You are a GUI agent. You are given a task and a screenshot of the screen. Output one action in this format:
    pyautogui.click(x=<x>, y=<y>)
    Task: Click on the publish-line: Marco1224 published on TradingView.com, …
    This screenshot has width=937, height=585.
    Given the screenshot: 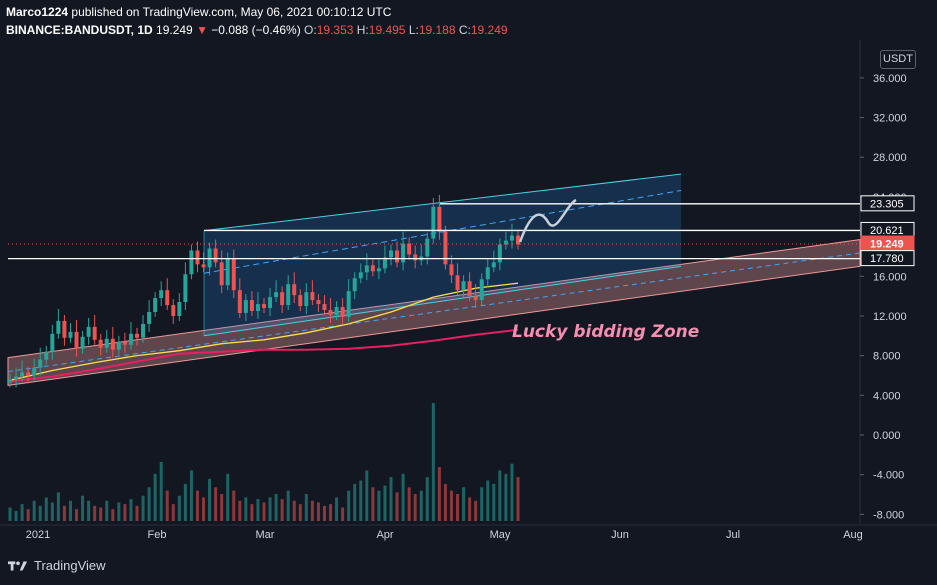 What is the action you would take?
    pyautogui.click(x=198, y=12)
    